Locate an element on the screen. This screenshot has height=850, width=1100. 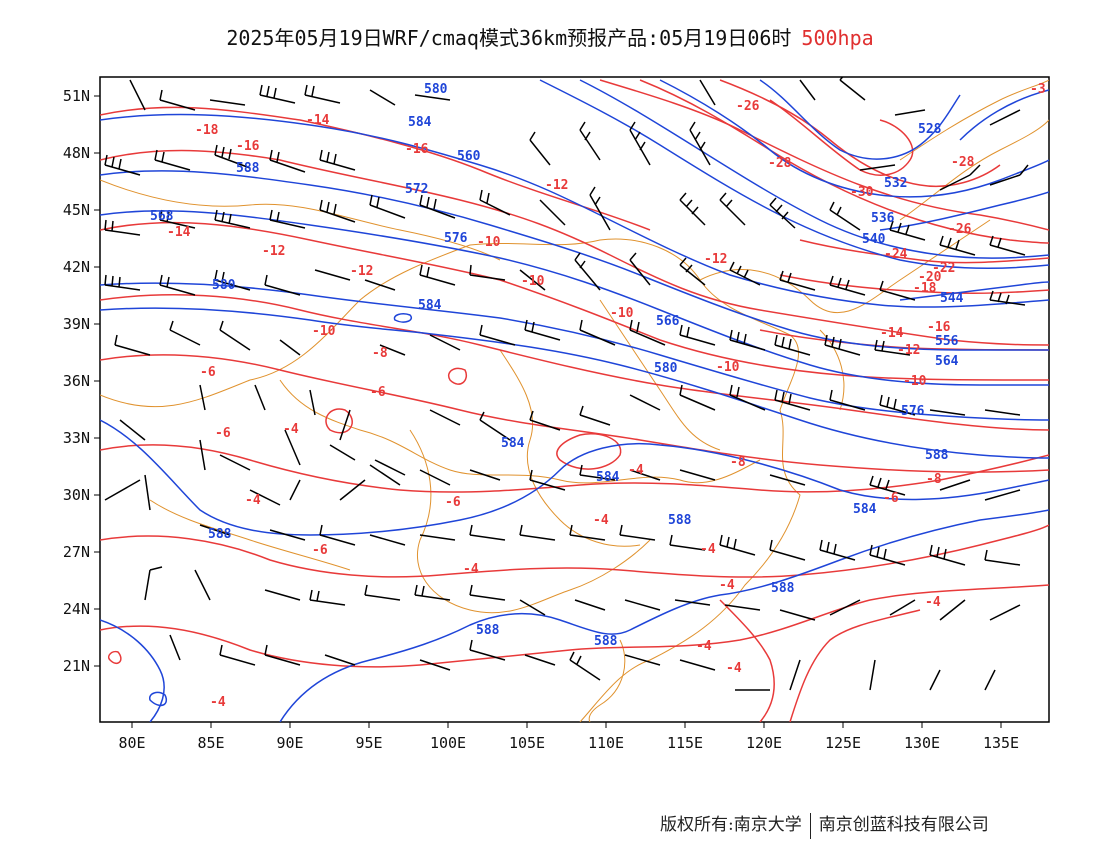
temp-label: -14 is located at coordinates (892, 333).